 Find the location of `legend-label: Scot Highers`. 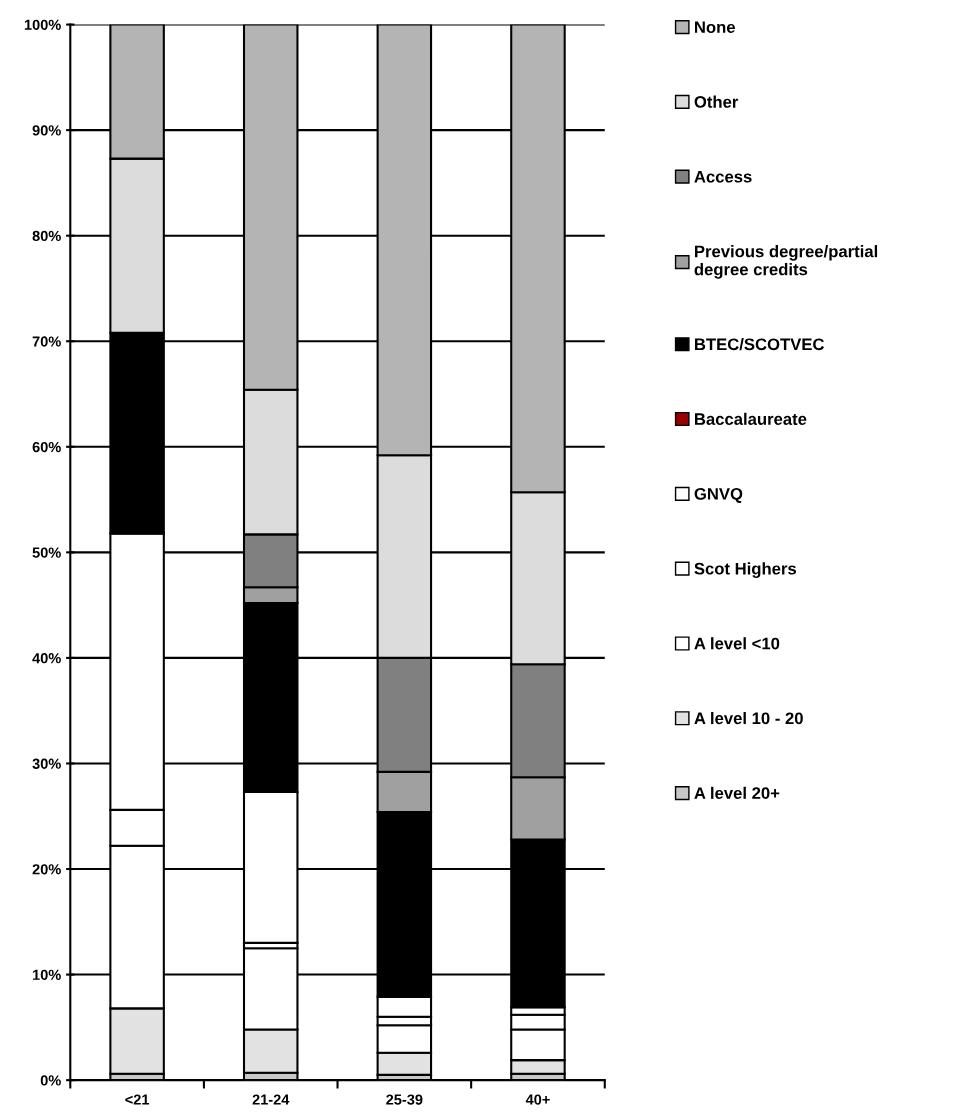

legend-label: Scot Highers is located at coordinates (745, 570).